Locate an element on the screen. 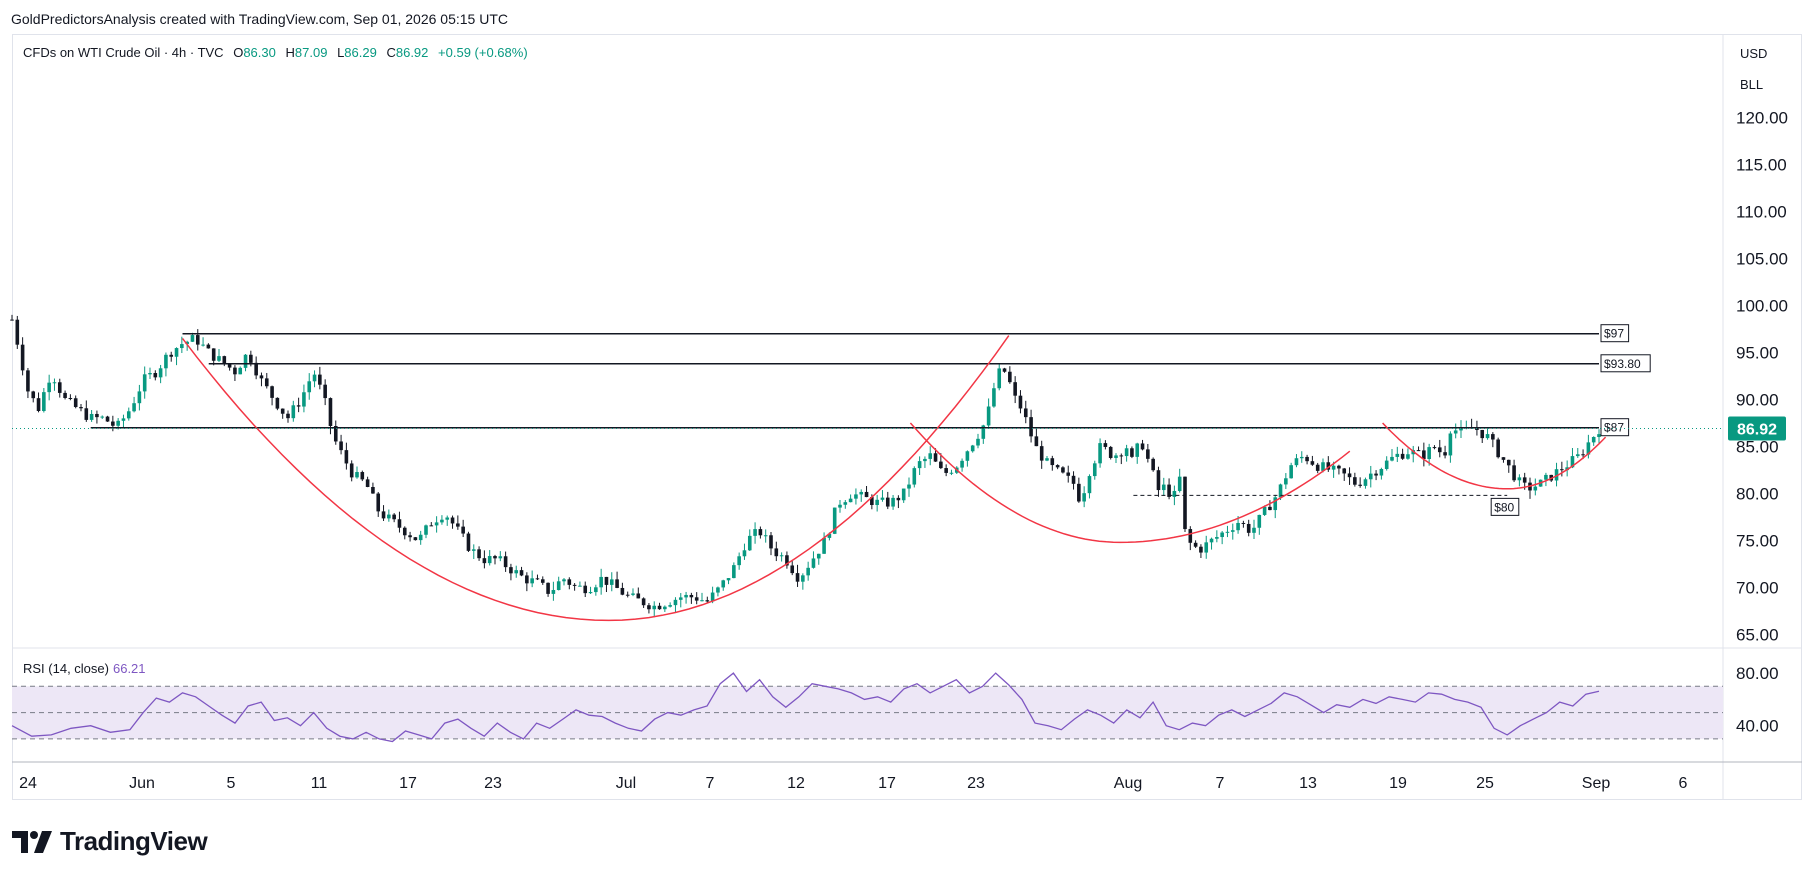 The width and height of the screenshot is (1814, 877). time-tick-label: Jul is located at coordinates (626, 783).